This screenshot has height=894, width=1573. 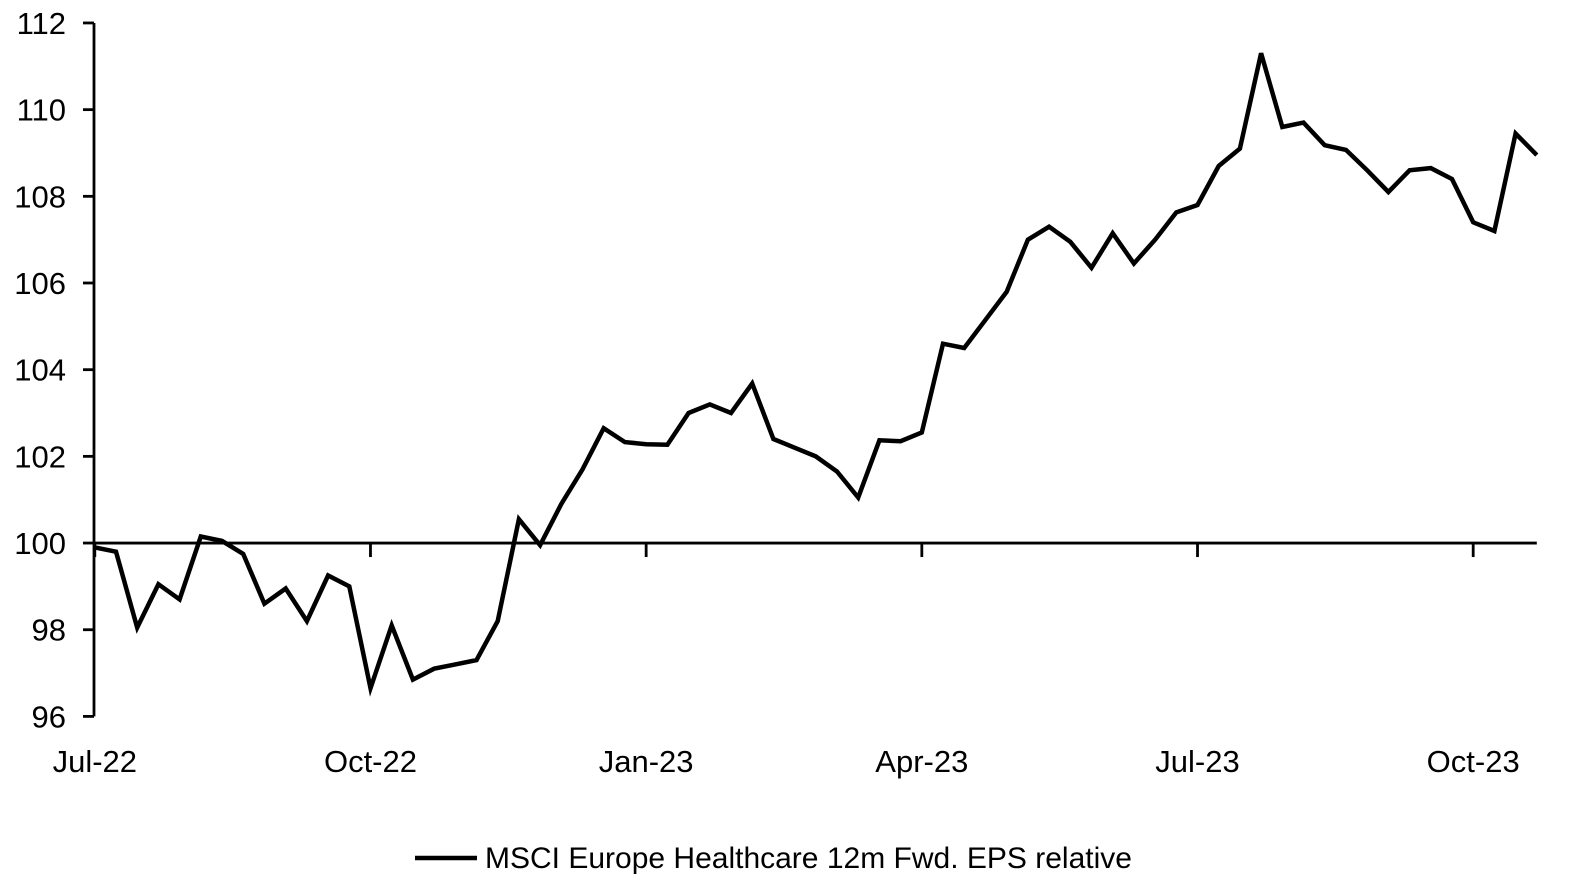 What do you see at coordinates (1473, 761) in the screenshot?
I see `x-tick-label: Oct-23` at bounding box center [1473, 761].